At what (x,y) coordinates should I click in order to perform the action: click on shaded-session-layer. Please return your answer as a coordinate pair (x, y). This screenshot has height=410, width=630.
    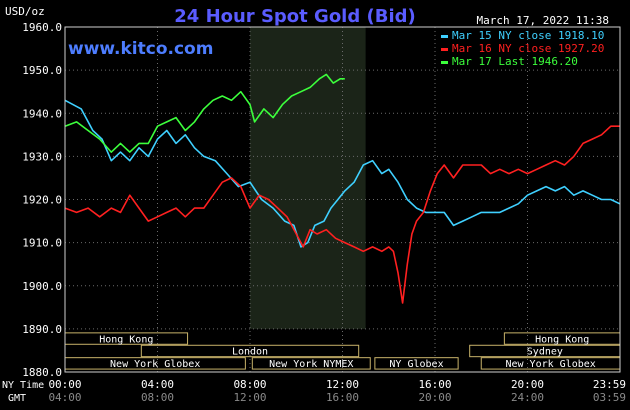
    Looking at the image, I should click on (308, 178).